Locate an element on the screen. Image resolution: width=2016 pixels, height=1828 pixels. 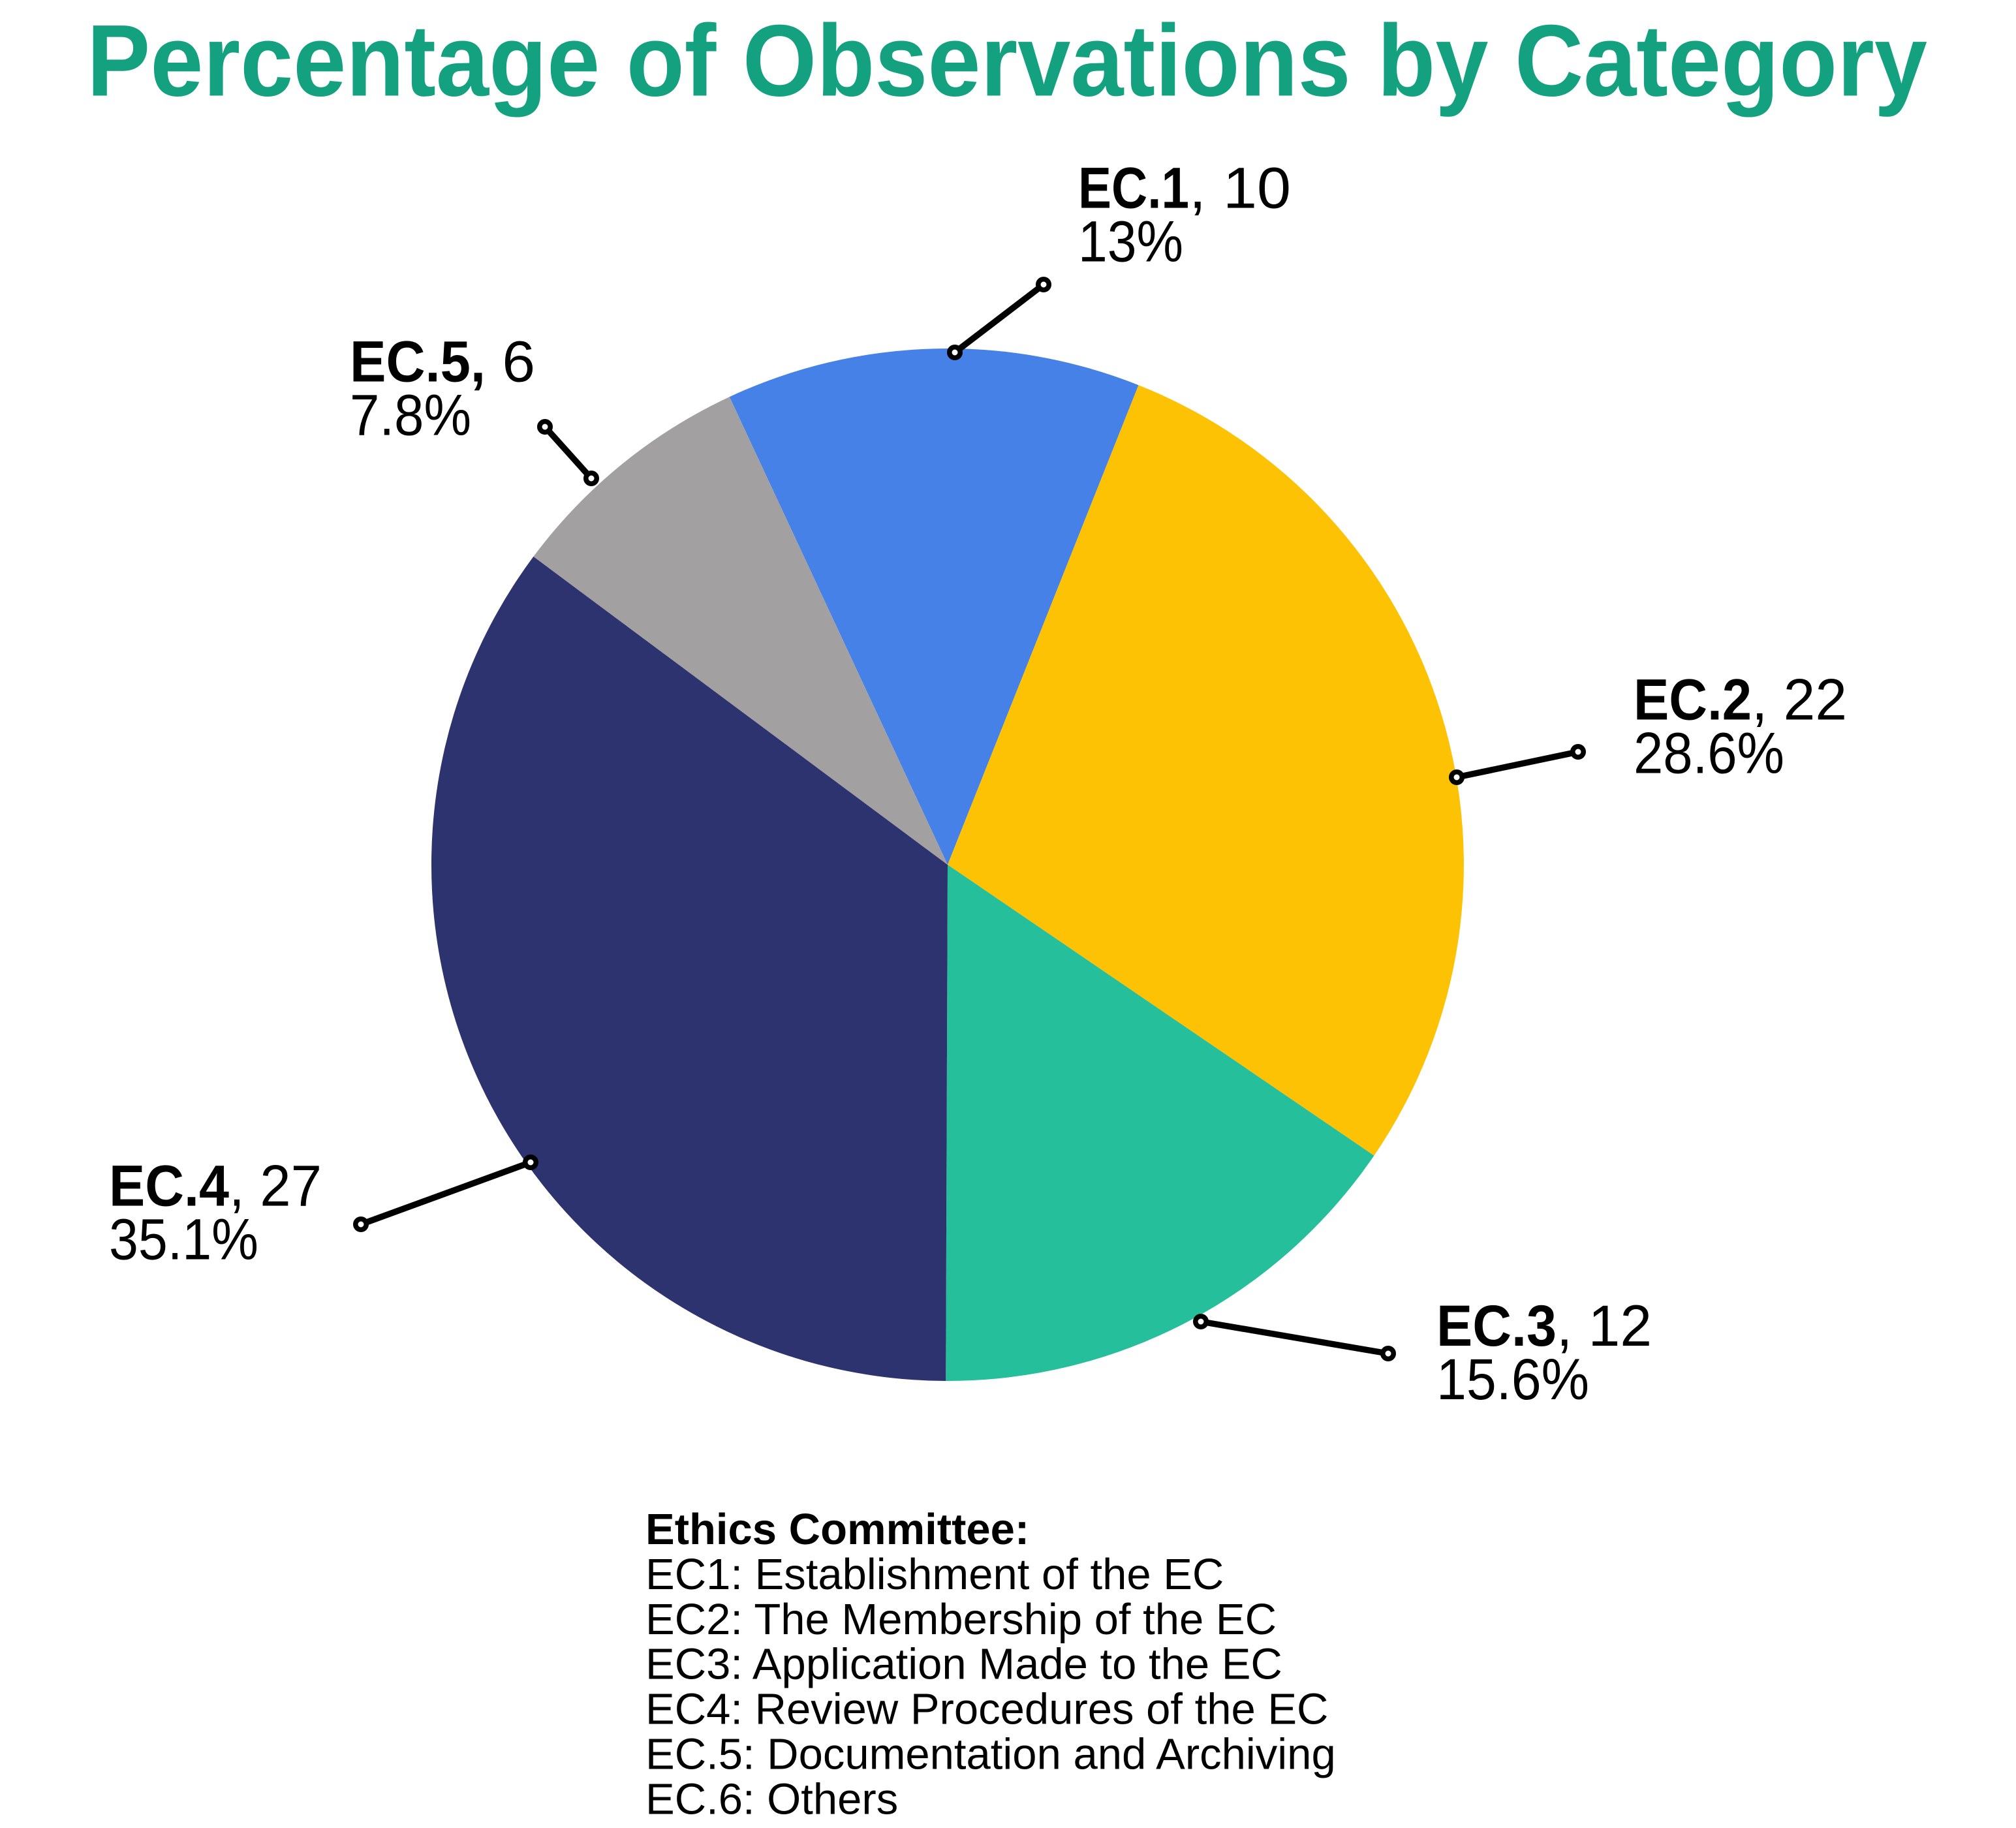
svg-text: , 10 is located at coordinates (1240, 188).